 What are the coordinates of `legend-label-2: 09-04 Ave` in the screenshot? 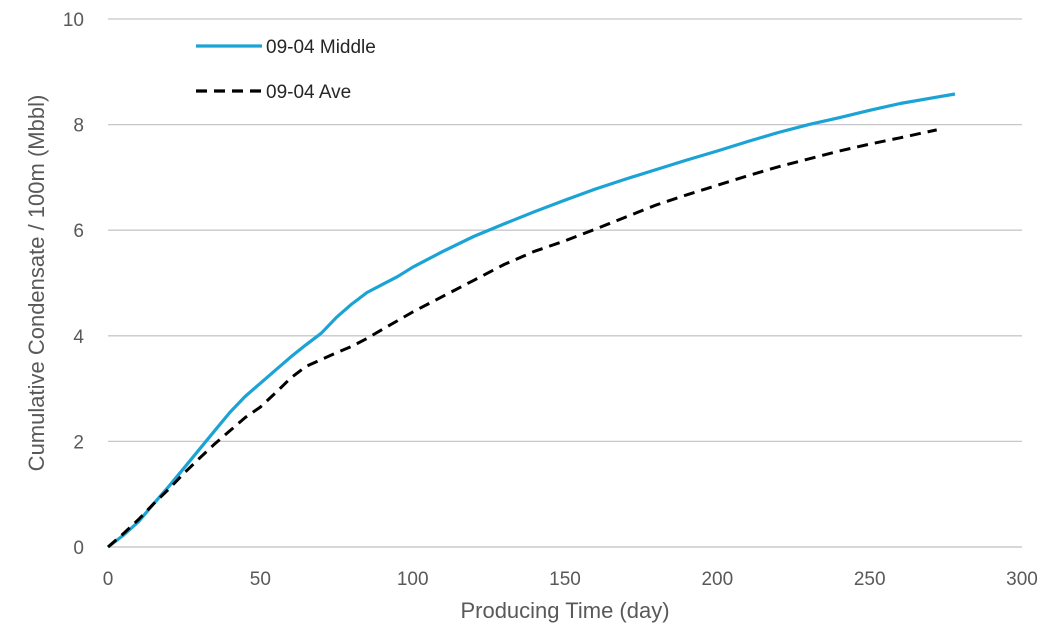 It's located at (308, 92).